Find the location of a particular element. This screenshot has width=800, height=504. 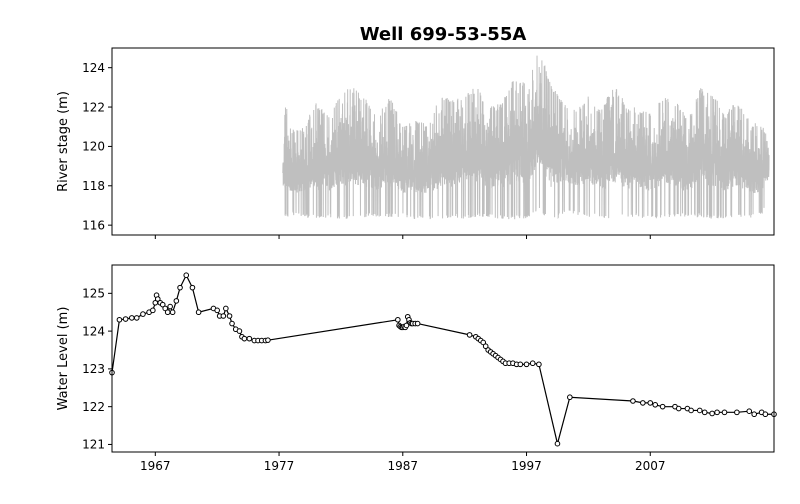

water-level-y-label: Water Level (m) is located at coordinates (63, 359).